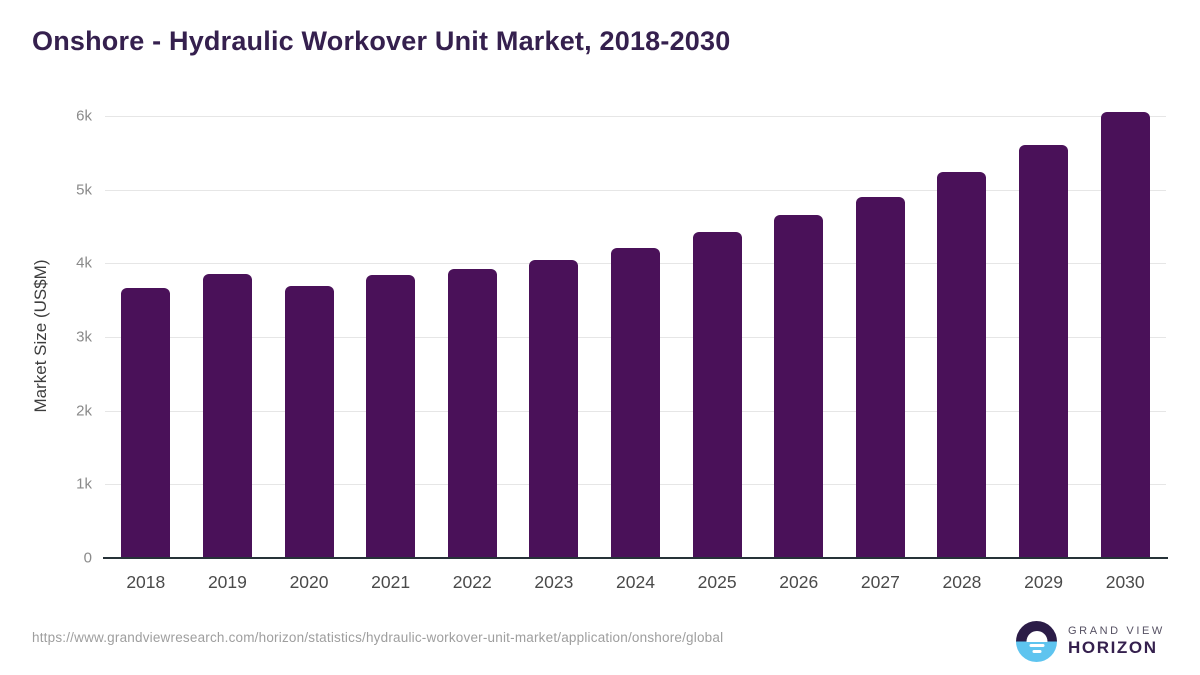 This screenshot has width=1200, height=675. I want to click on sun-over-horizon-icon, so click(1036, 641).